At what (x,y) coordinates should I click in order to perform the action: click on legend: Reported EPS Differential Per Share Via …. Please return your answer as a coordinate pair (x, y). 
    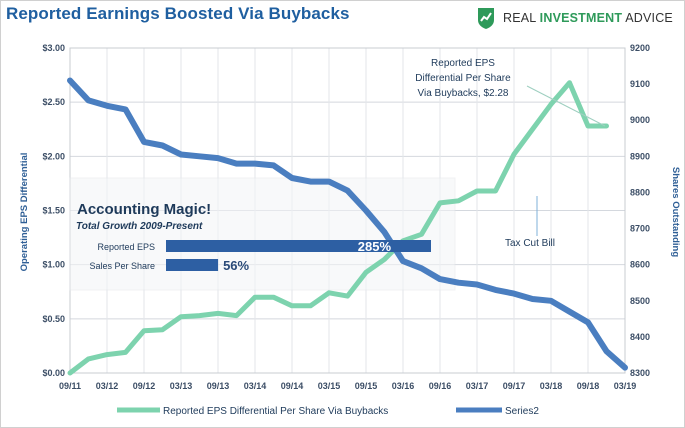
    Looking at the image, I should click on (328, 411).